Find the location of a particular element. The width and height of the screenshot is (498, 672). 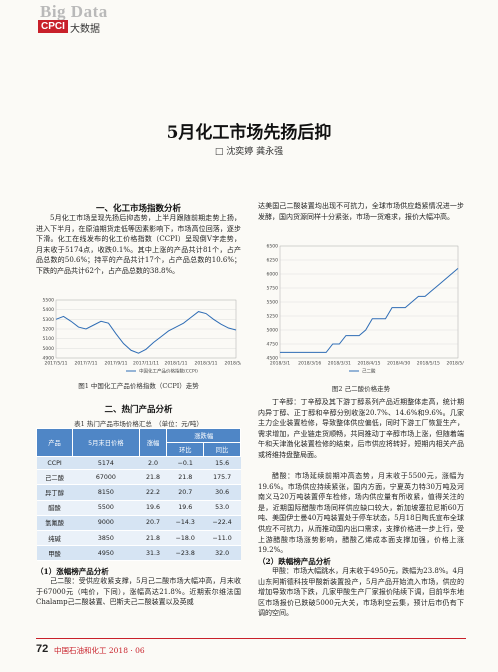

x-tick-label: 2017/9/11 is located at coordinates (115, 364).